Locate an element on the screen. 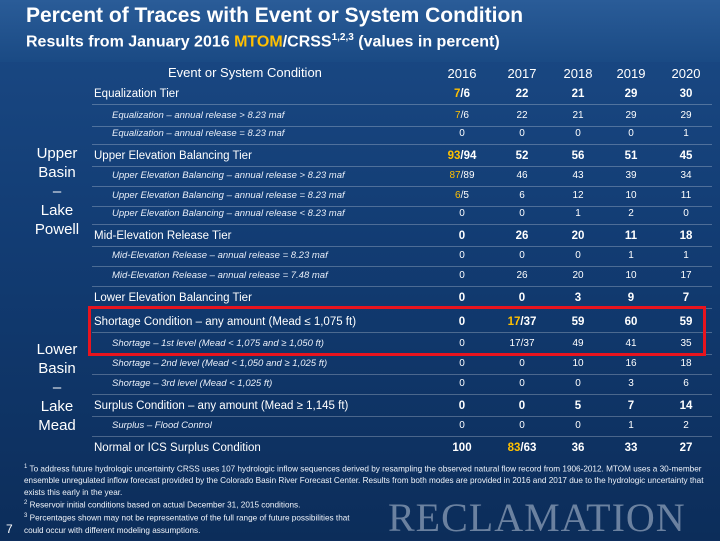 The height and width of the screenshot is (541, 720). row-value-2019: 10 is located at coordinates (631, 275).